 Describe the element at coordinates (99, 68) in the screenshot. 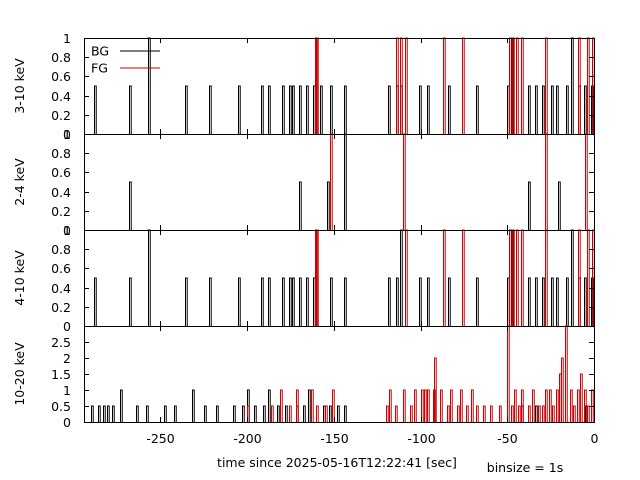

I see `legend-label: FG` at that location.